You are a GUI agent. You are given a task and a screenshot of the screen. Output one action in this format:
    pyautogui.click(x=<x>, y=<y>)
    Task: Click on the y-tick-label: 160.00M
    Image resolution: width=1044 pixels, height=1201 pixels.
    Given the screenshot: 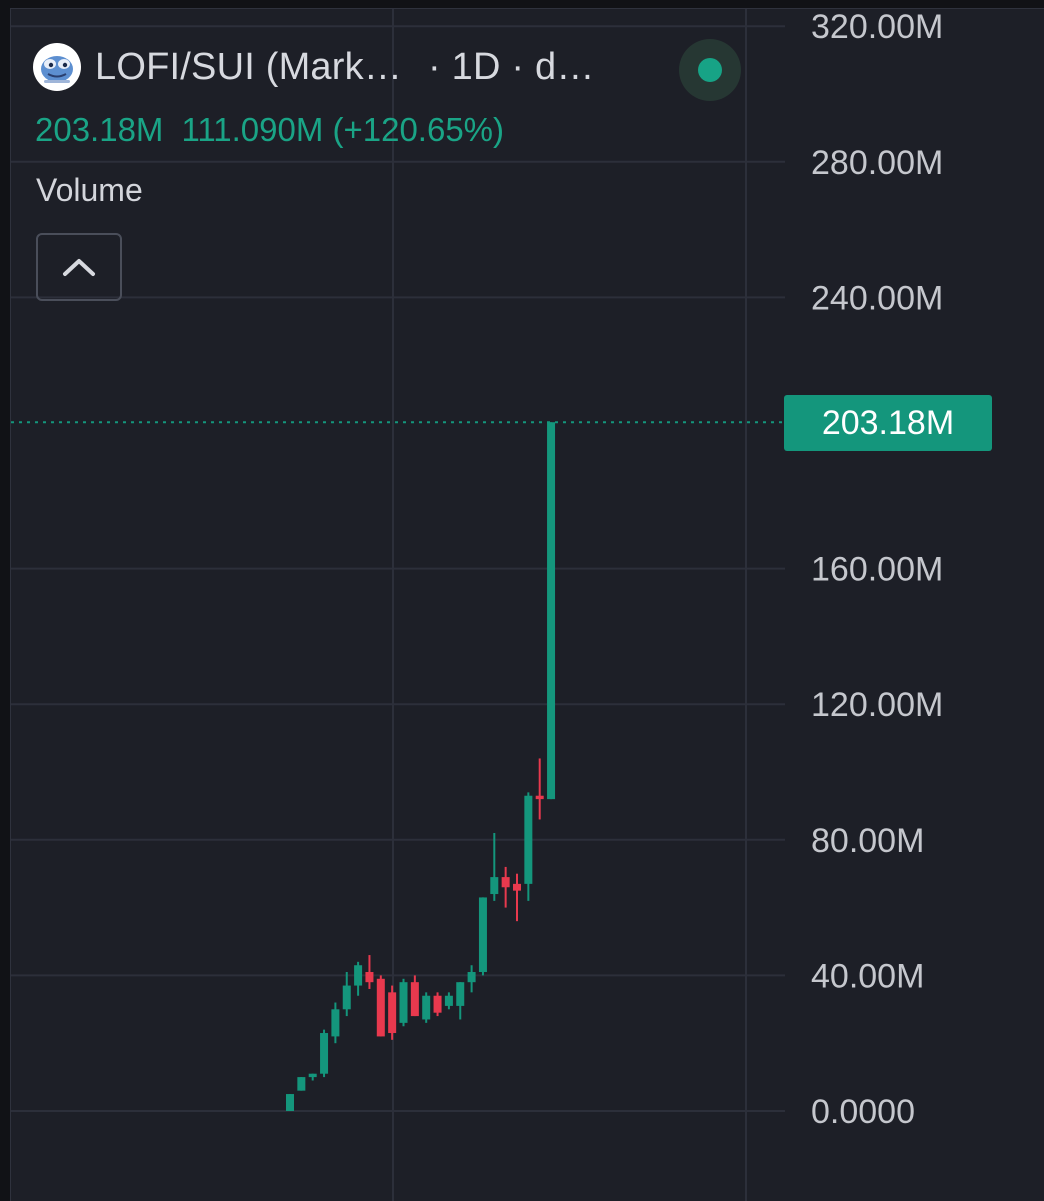 What is the action you would take?
    pyautogui.click(x=877, y=570)
    